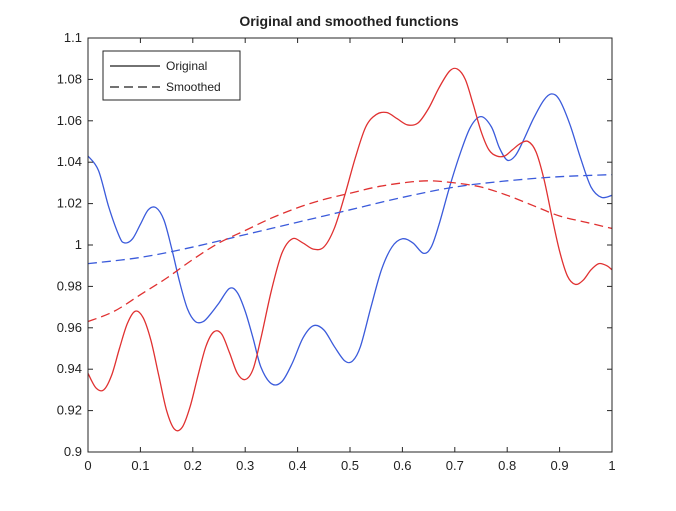  What do you see at coordinates (455, 465) in the screenshot?
I see `x-tick-label: 0.7` at bounding box center [455, 465].